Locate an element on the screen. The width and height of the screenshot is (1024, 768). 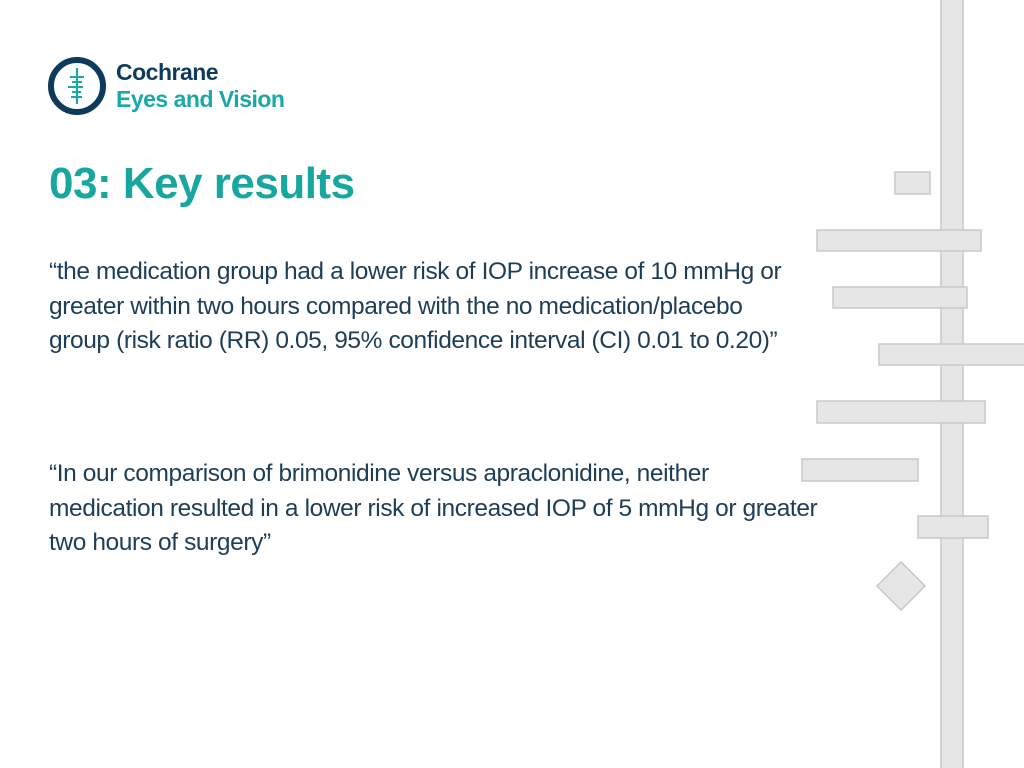
logo-text-group: Eyes and Vision is located at coordinates (200, 99).